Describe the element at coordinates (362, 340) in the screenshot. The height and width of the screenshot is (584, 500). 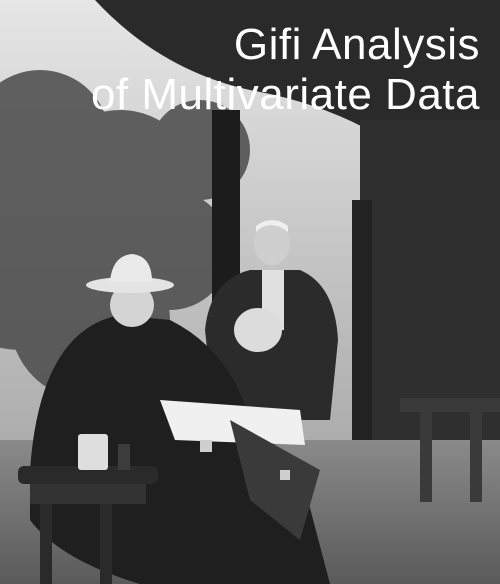
I see `porch-pillar-right` at that location.